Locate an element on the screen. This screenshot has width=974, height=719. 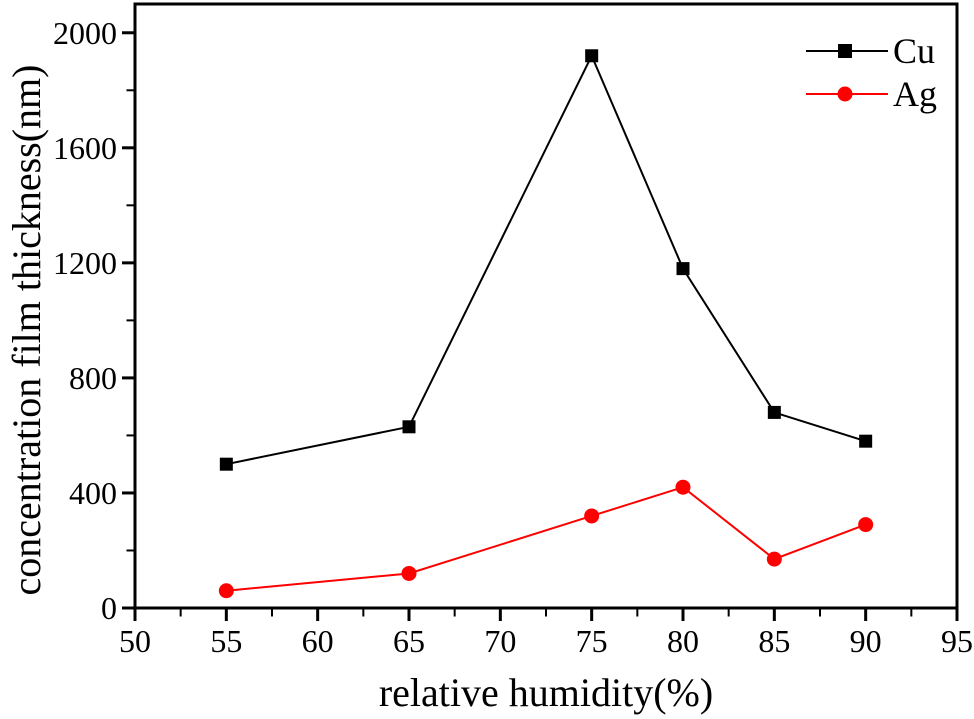
ag-series-line is located at coordinates (546, 539).